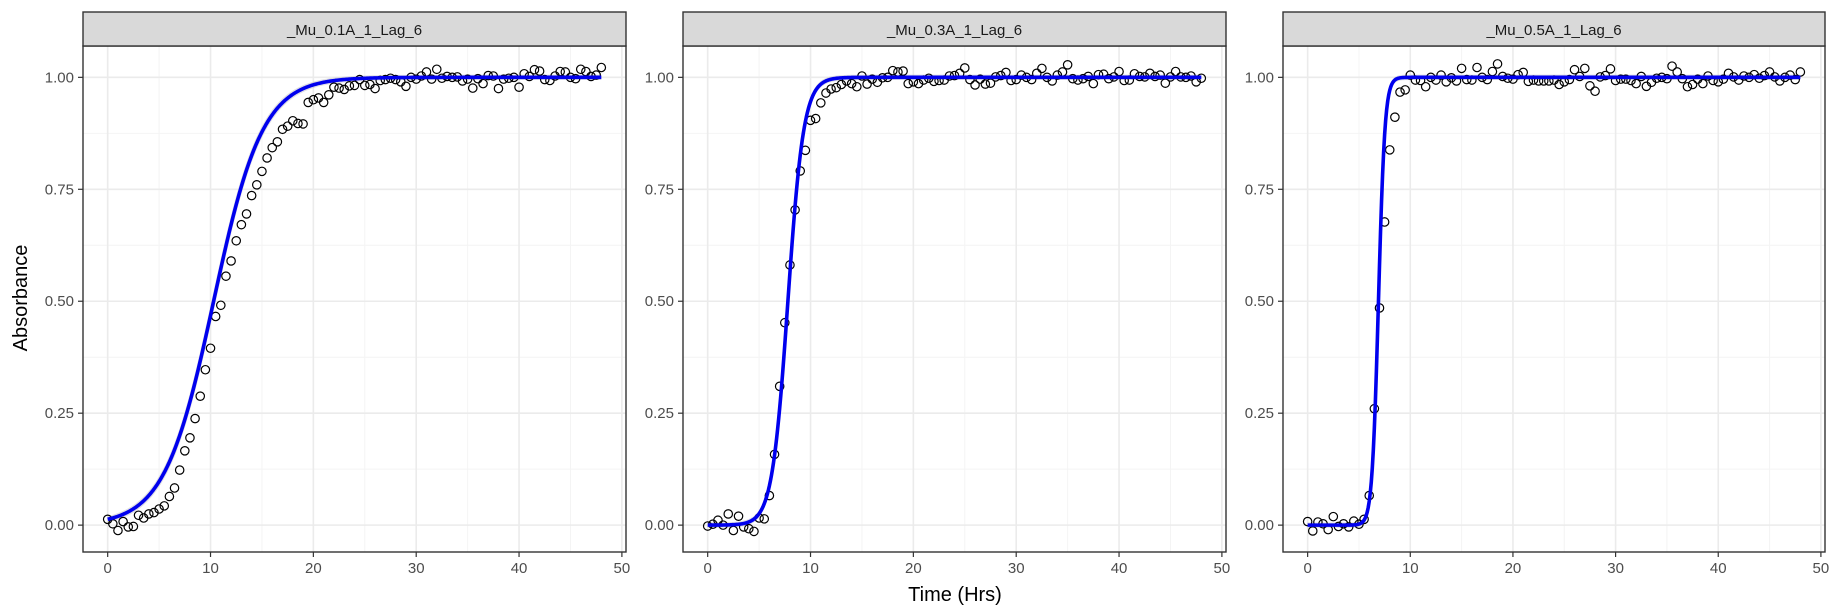 The image size is (1838, 616). I want to click on y-axis-title: Absorbance, so click(21, 298).